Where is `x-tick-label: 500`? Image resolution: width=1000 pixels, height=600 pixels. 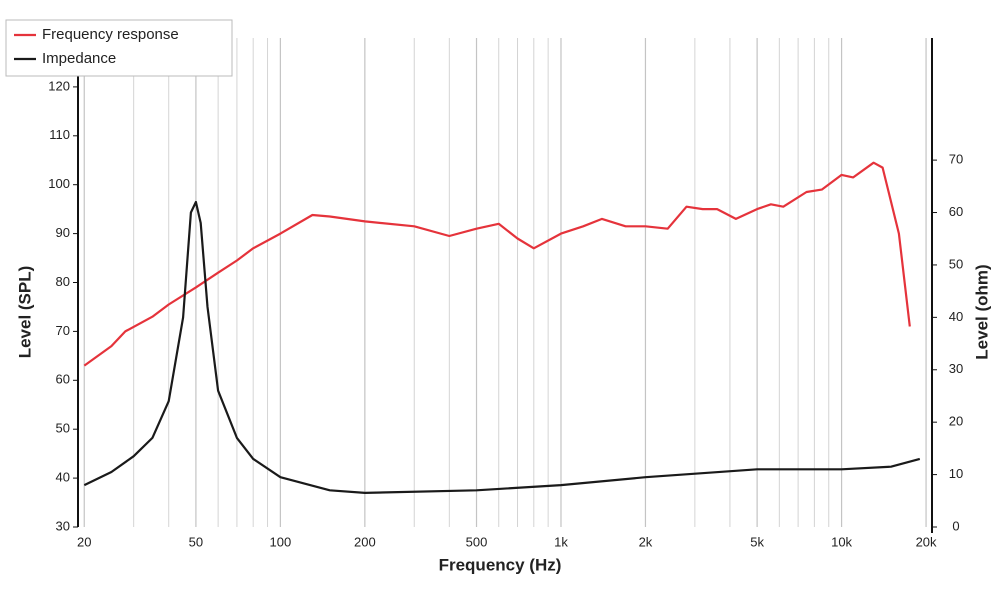
x-tick-label: 500 is located at coordinates (477, 541).